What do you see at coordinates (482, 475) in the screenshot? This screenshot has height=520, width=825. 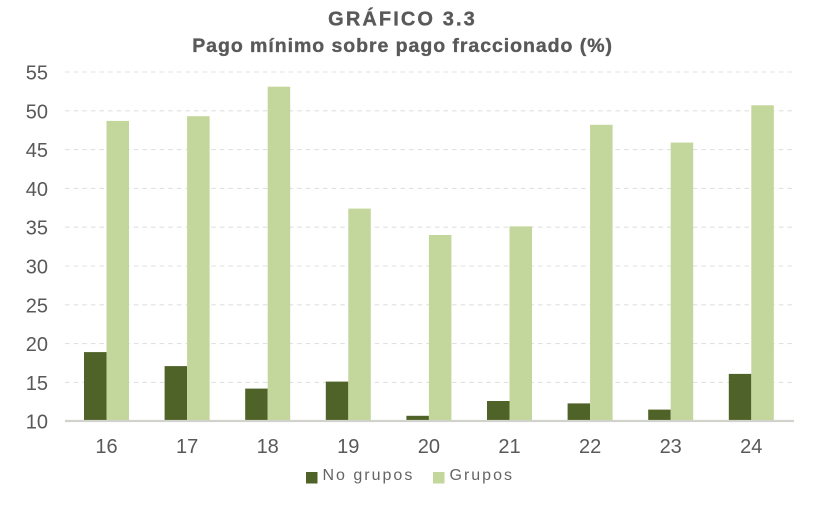 I see `svg-text: Grupos` at bounding box center [482, 475].